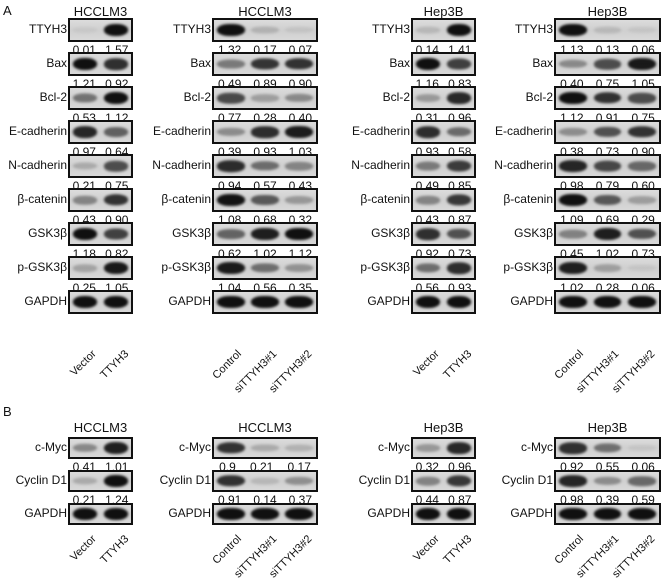 The height and width of the screenshot is (580, 667). What do you see at coordinates (533, 29) in the screenshot?
I see `protein-label: TTYH3` at bounding box center [533, 29].